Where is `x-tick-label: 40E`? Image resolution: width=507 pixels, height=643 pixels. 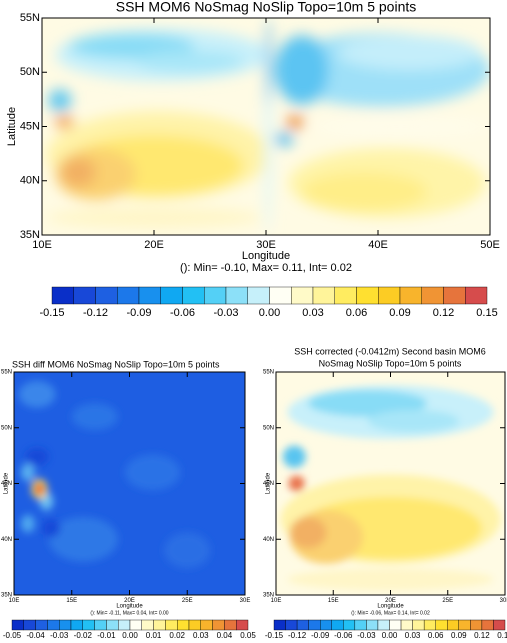 x-tick-label: 40E is located at coordinates (378, 245).